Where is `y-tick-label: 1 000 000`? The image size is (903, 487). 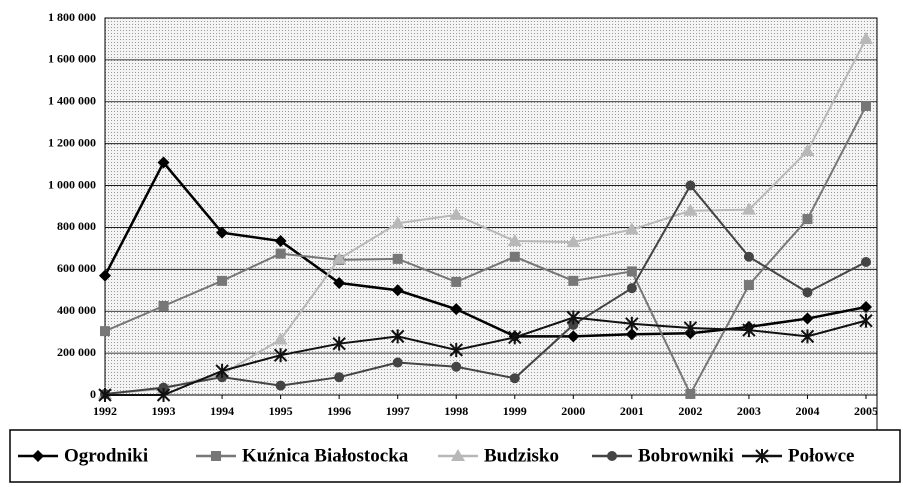
y-tick-label: 1 000 000 is located at coordinates (72, 184).